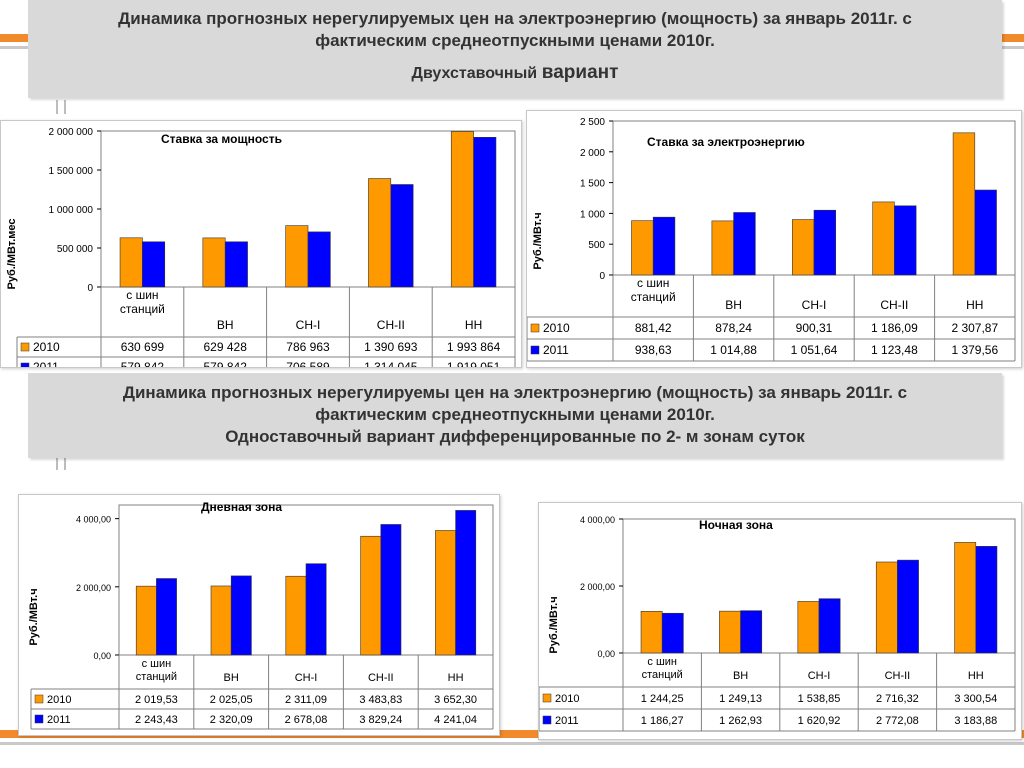 This screenshot has height=768, width=1024. Describe the element at coordinates (894, 328) in the screenshot. I see `data-value-label: 1 186,09` at that location.